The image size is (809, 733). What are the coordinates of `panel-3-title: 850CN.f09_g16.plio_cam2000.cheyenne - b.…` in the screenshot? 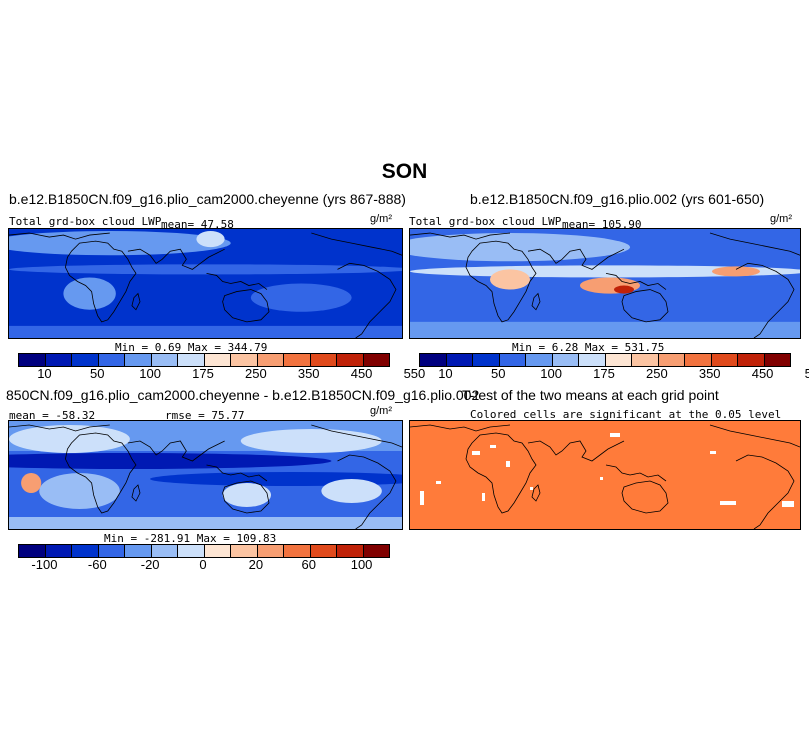 It's located at (243, 395).